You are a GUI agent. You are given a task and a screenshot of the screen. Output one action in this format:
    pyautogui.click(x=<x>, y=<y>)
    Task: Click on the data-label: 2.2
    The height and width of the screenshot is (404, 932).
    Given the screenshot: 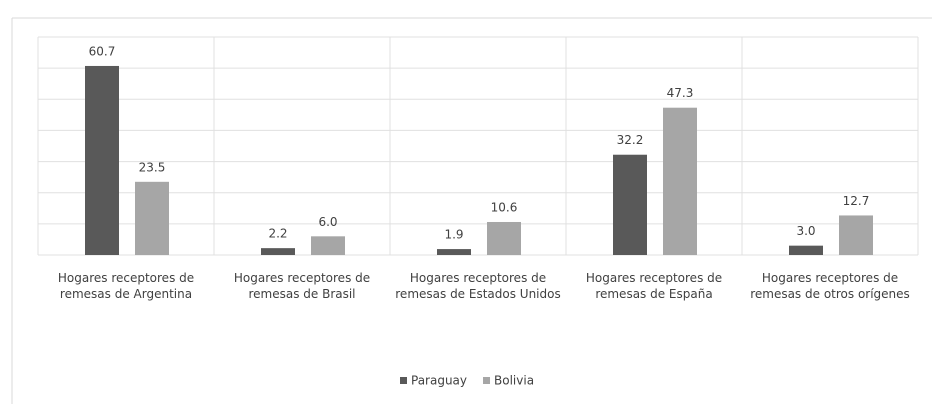 What is the action you would take?
    pyautogui.click(x=277, y=234)
    